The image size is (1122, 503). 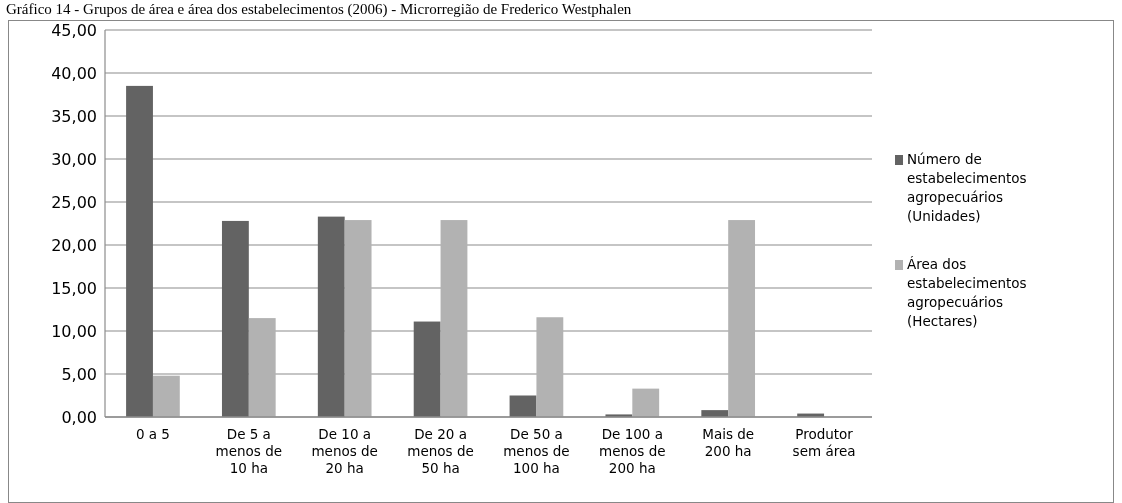 What do you see at coordinates (249, 451) in the screenshot?
I see `x-tick-label: De 5 a menos de 10 ha` at bounding box center [249, 451].